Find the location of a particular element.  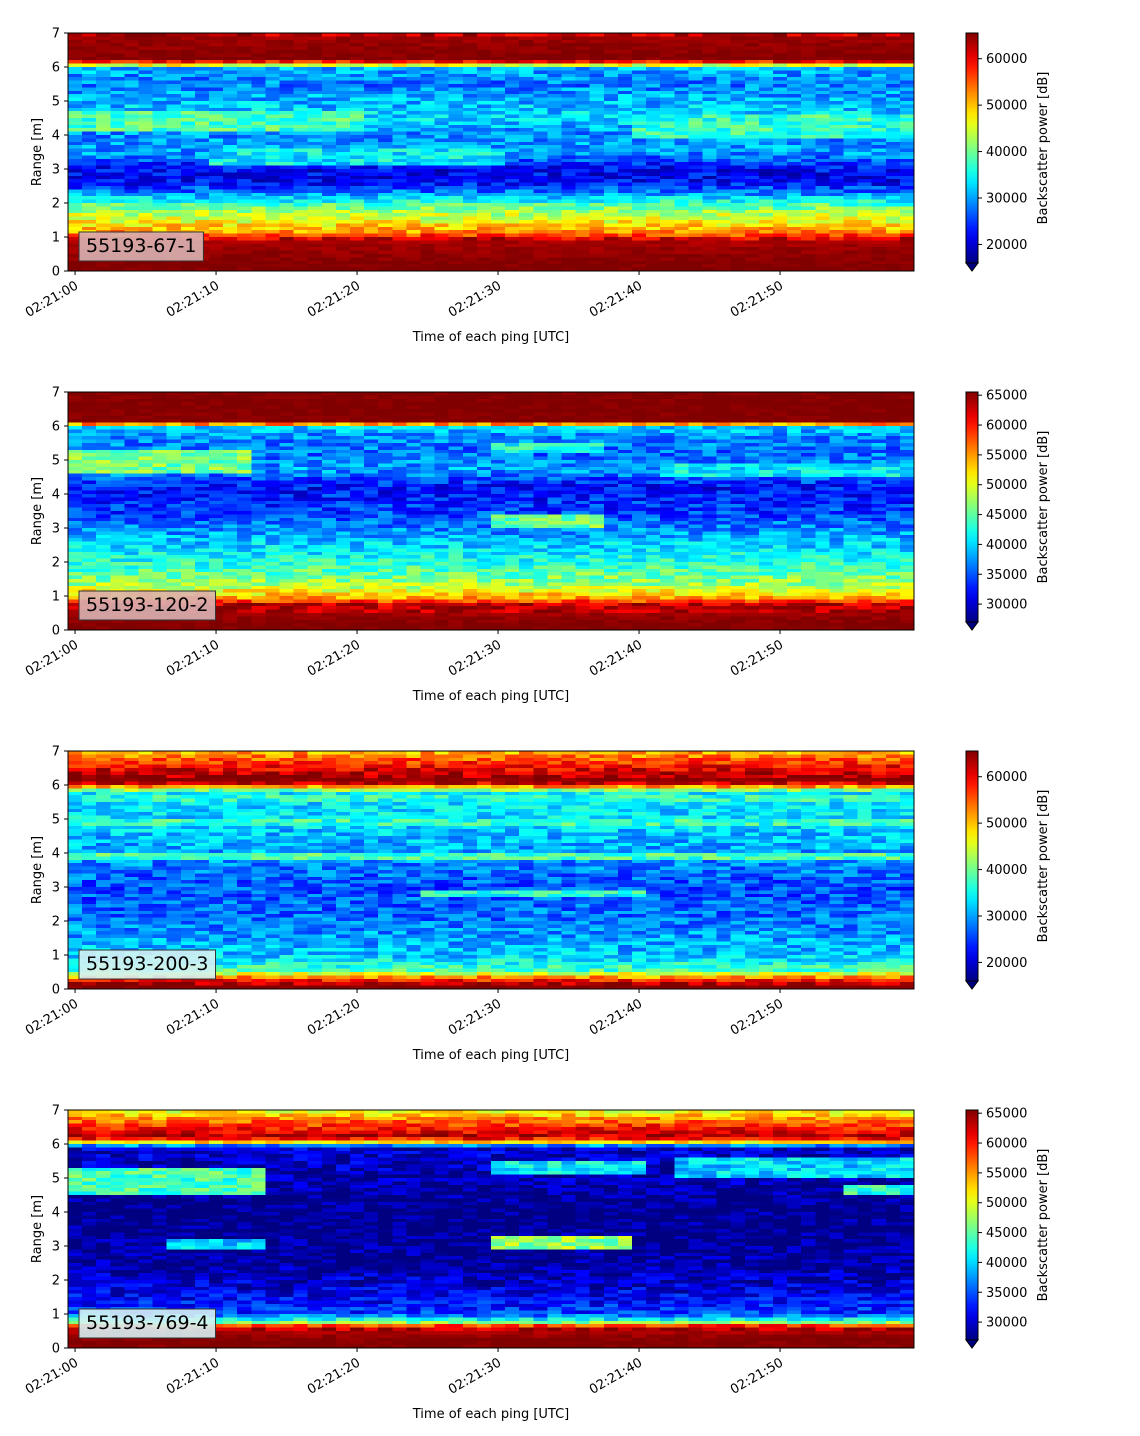

colorbar-tick-label: 55000 is located at coordinates (1006, 455).